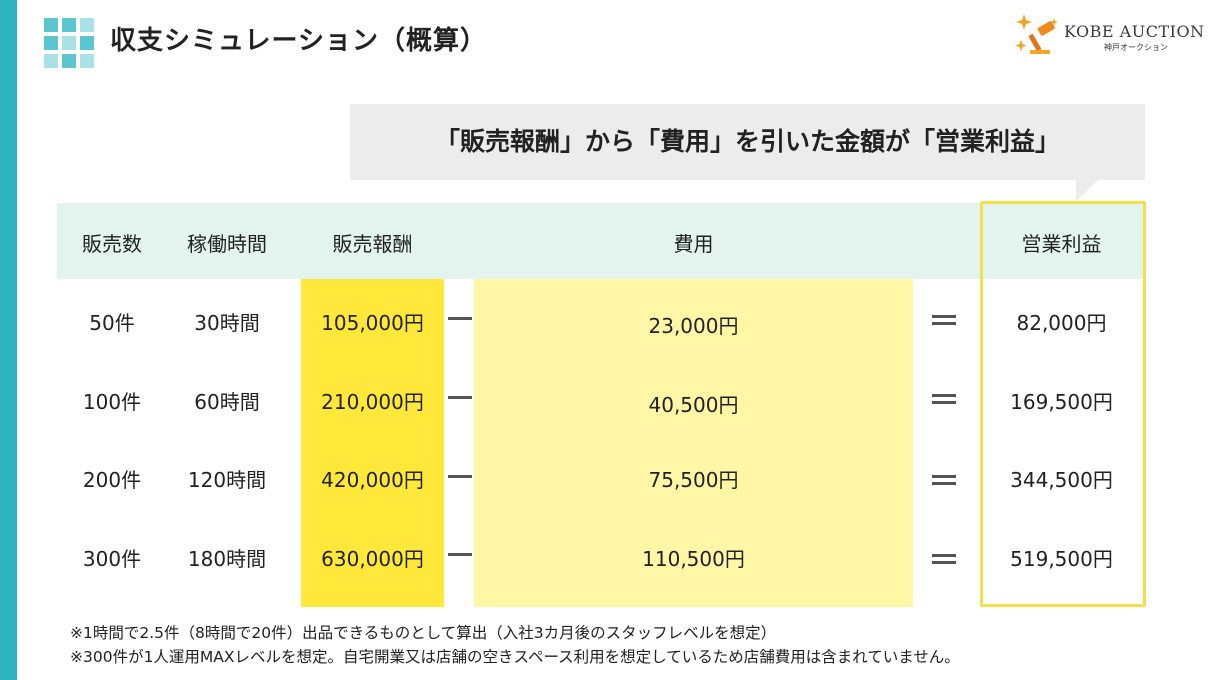 The width and height of the screenshot is (1210, 680). Describe the element at coordinates (112, 480) in the screenshot. I see `table-row-3-count: 200件` at that location.